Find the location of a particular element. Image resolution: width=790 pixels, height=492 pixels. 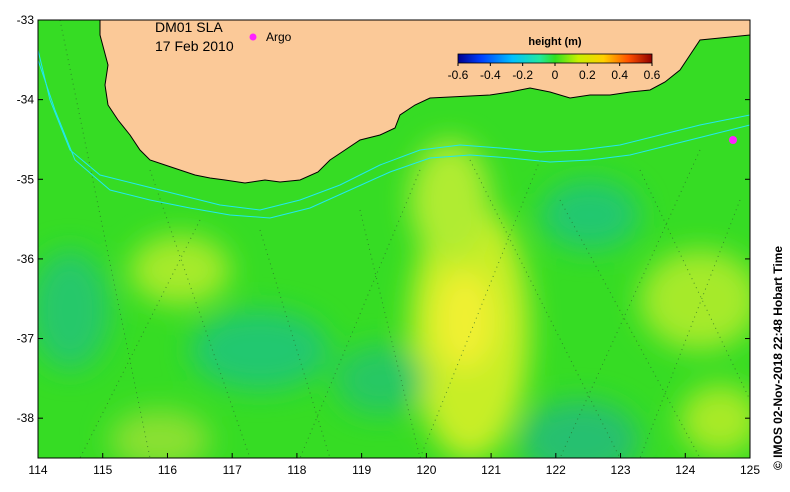

y-tick-label: -34 is located at coordinates (26, 100).